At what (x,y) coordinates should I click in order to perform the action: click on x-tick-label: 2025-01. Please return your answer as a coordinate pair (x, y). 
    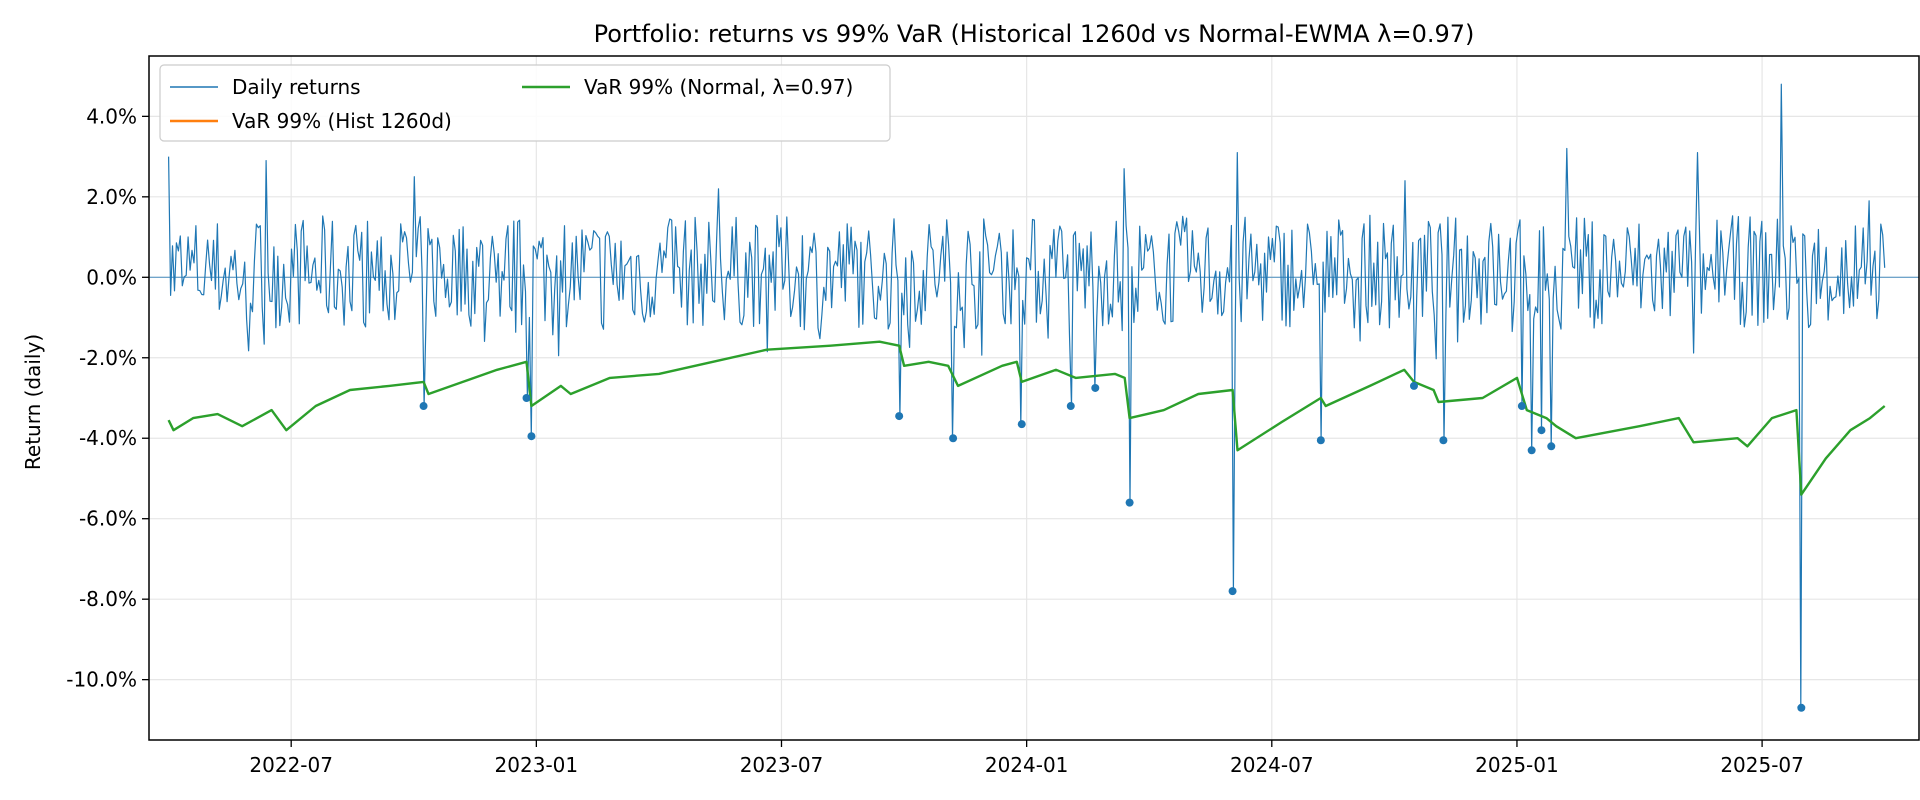
    Looking at the image, I should click on (1517, 765).